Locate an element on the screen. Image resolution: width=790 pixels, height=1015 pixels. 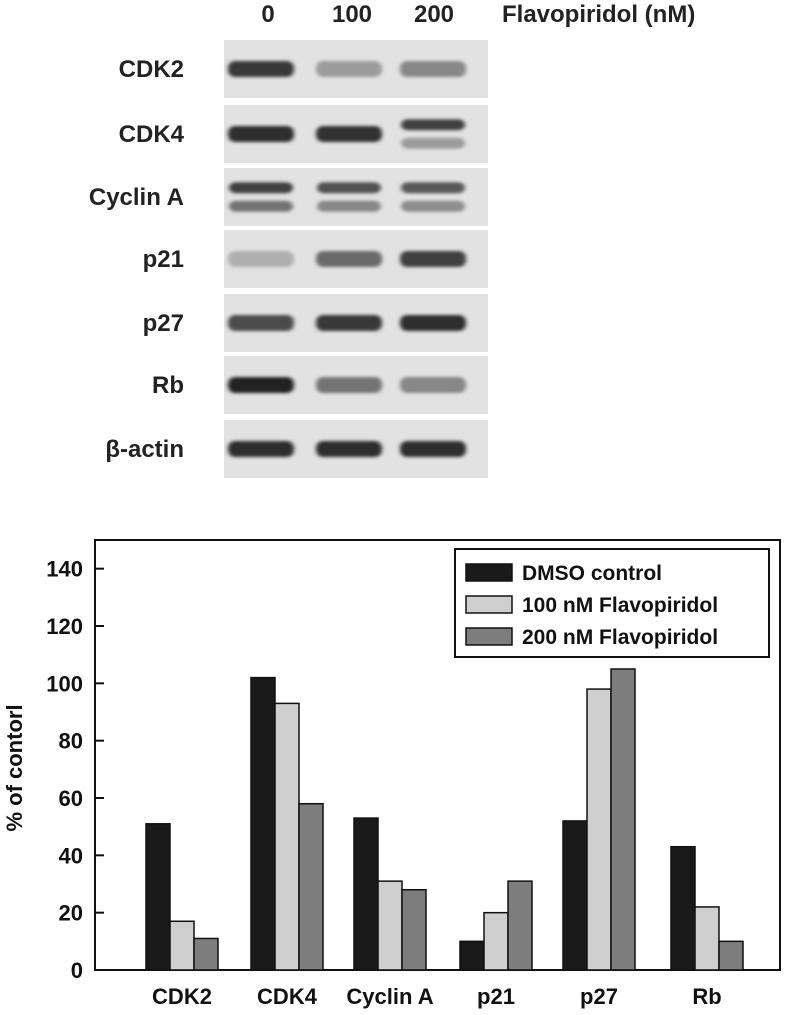
dose-label-200: 200 is located at coordinates (434, 14).